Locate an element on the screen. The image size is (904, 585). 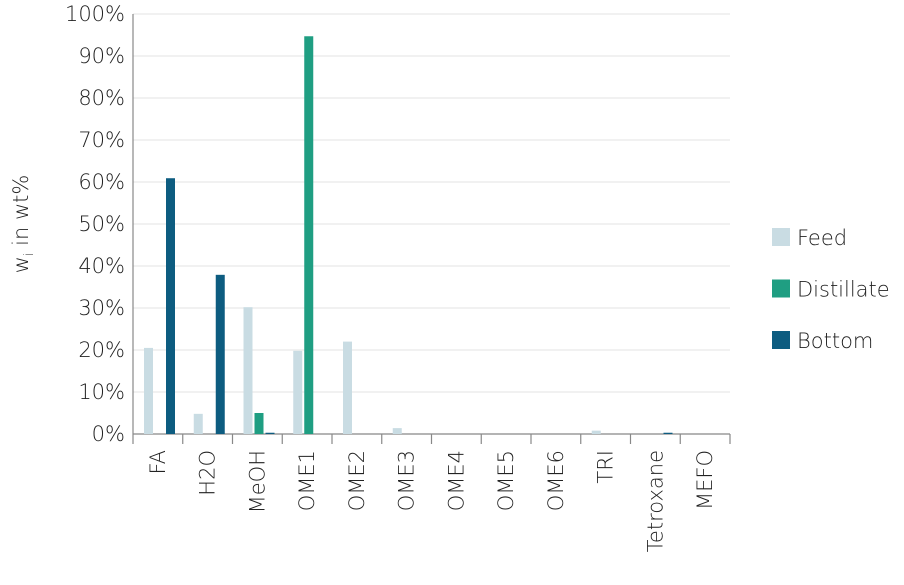
y-tick-label: 40% is located at coordinates (101, 266).